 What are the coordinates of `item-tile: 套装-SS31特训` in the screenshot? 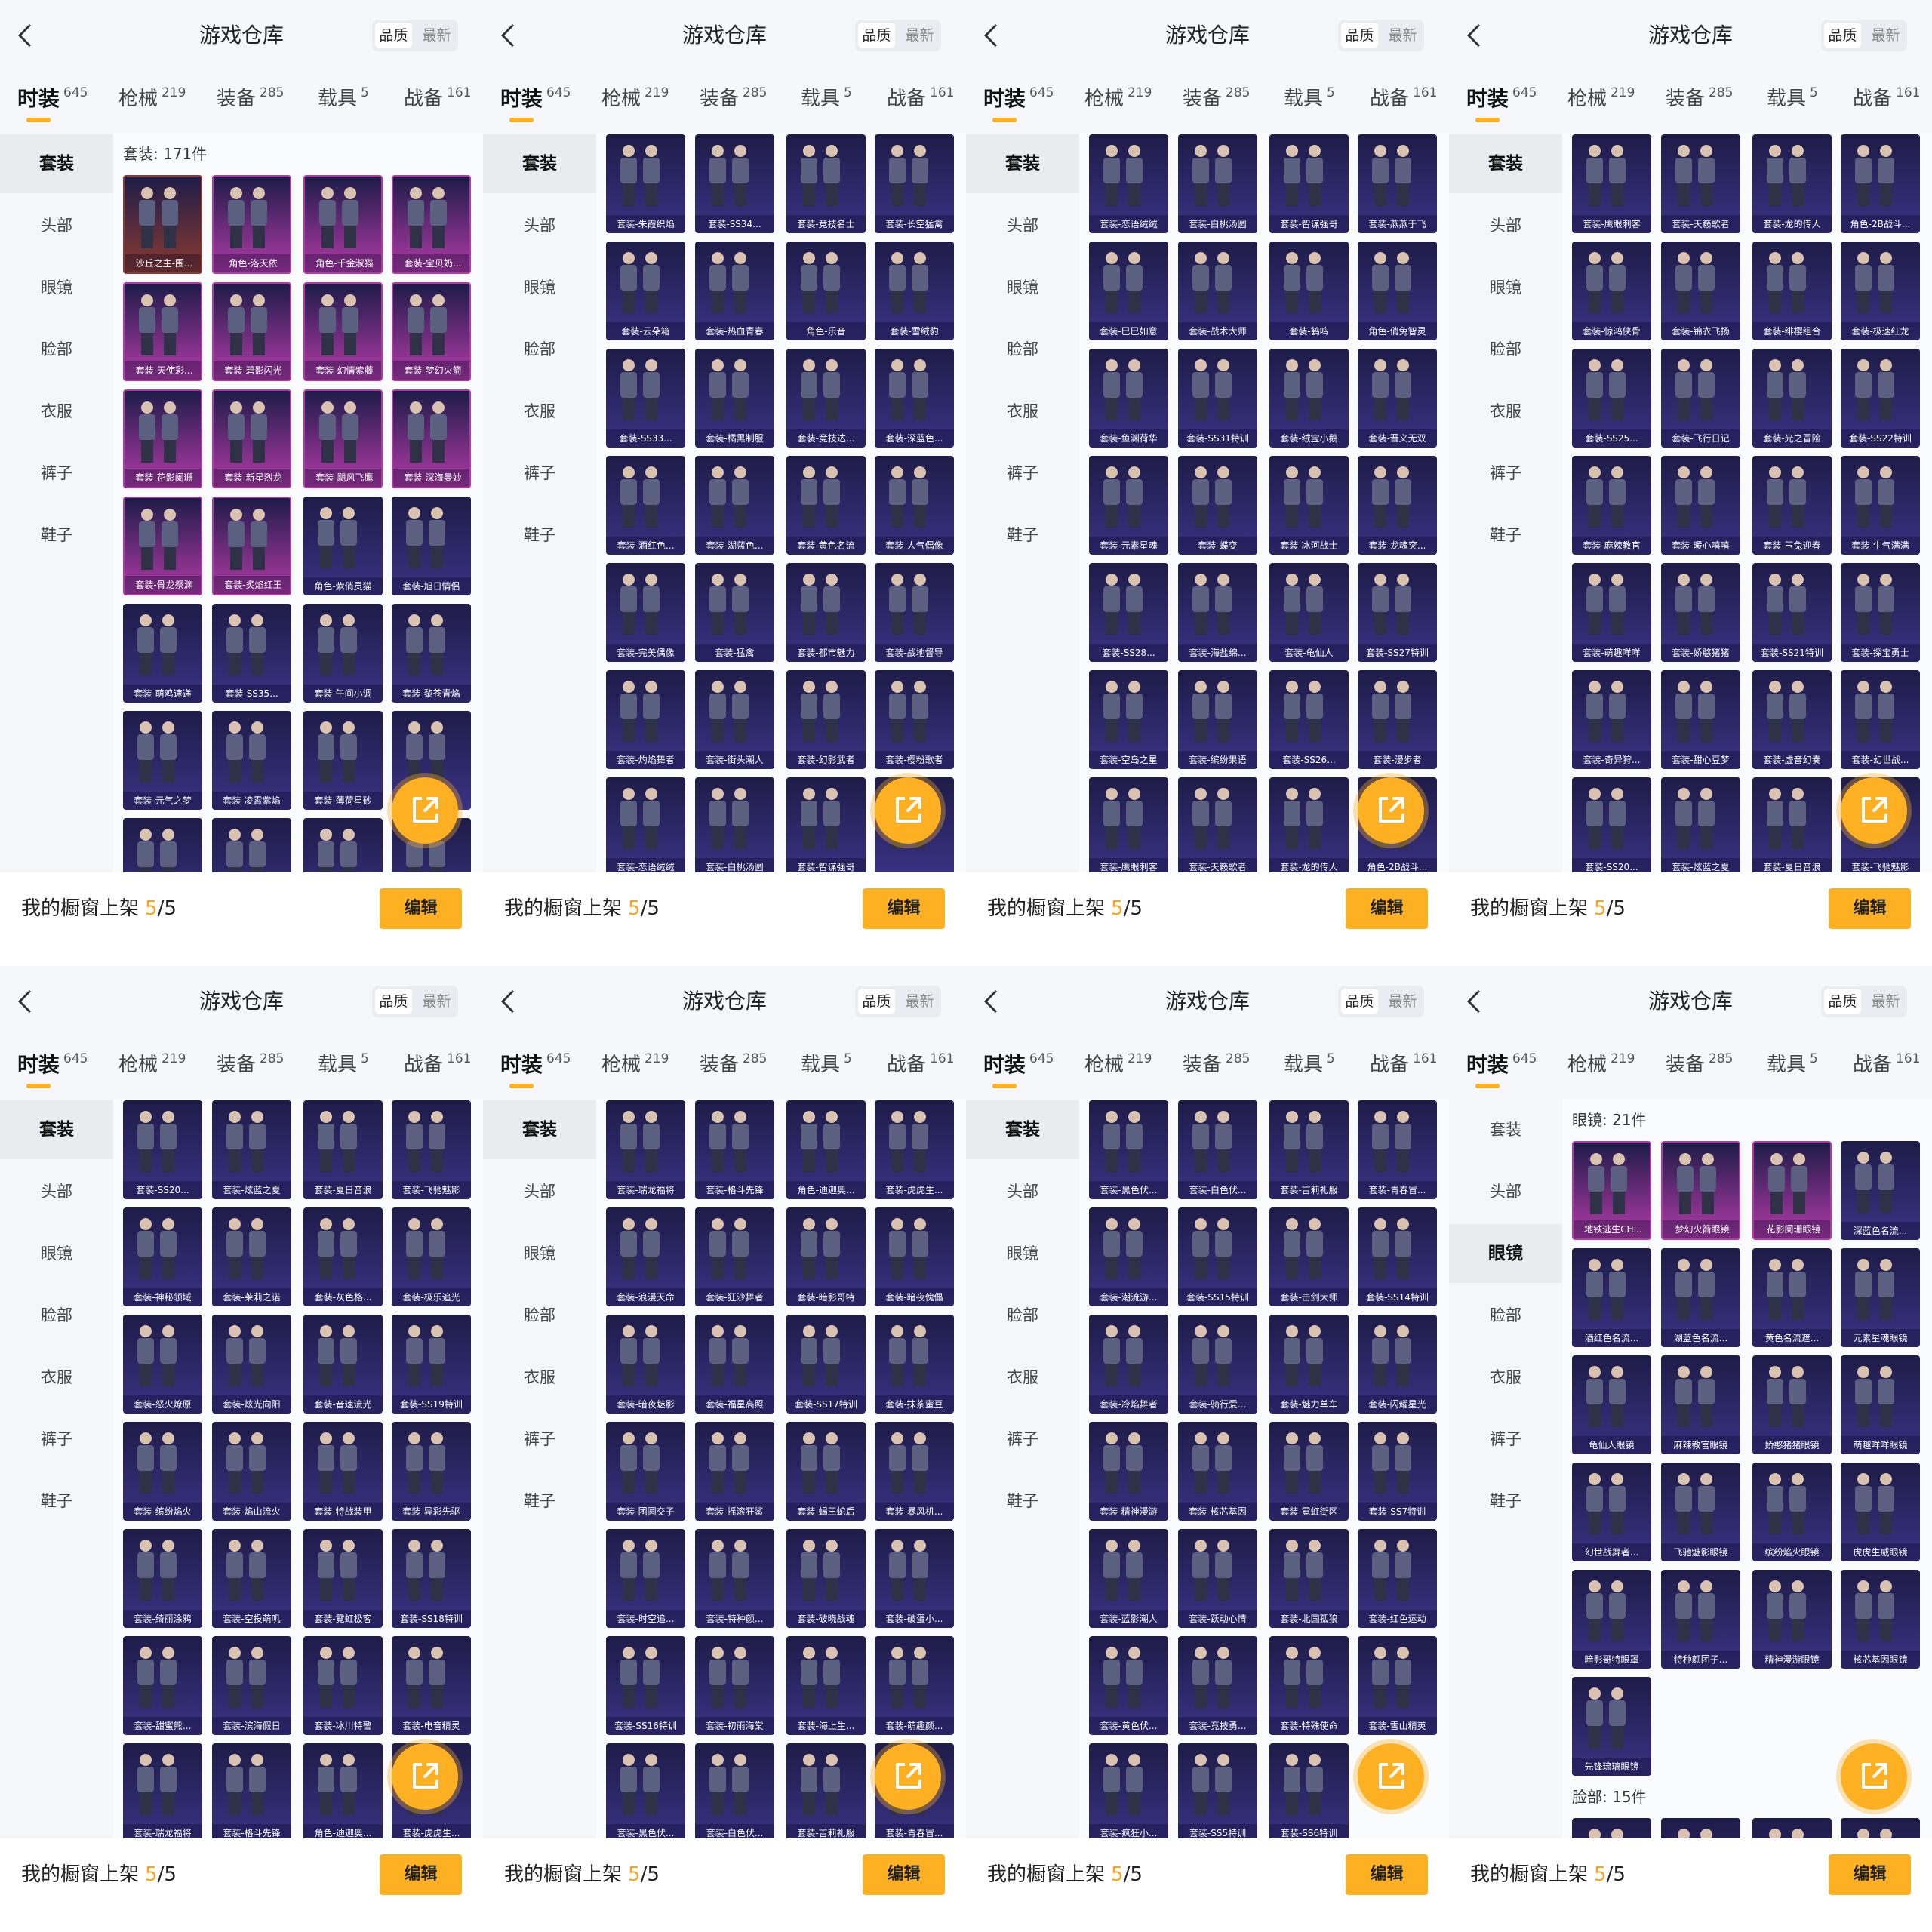 It's located at (1217, 398).